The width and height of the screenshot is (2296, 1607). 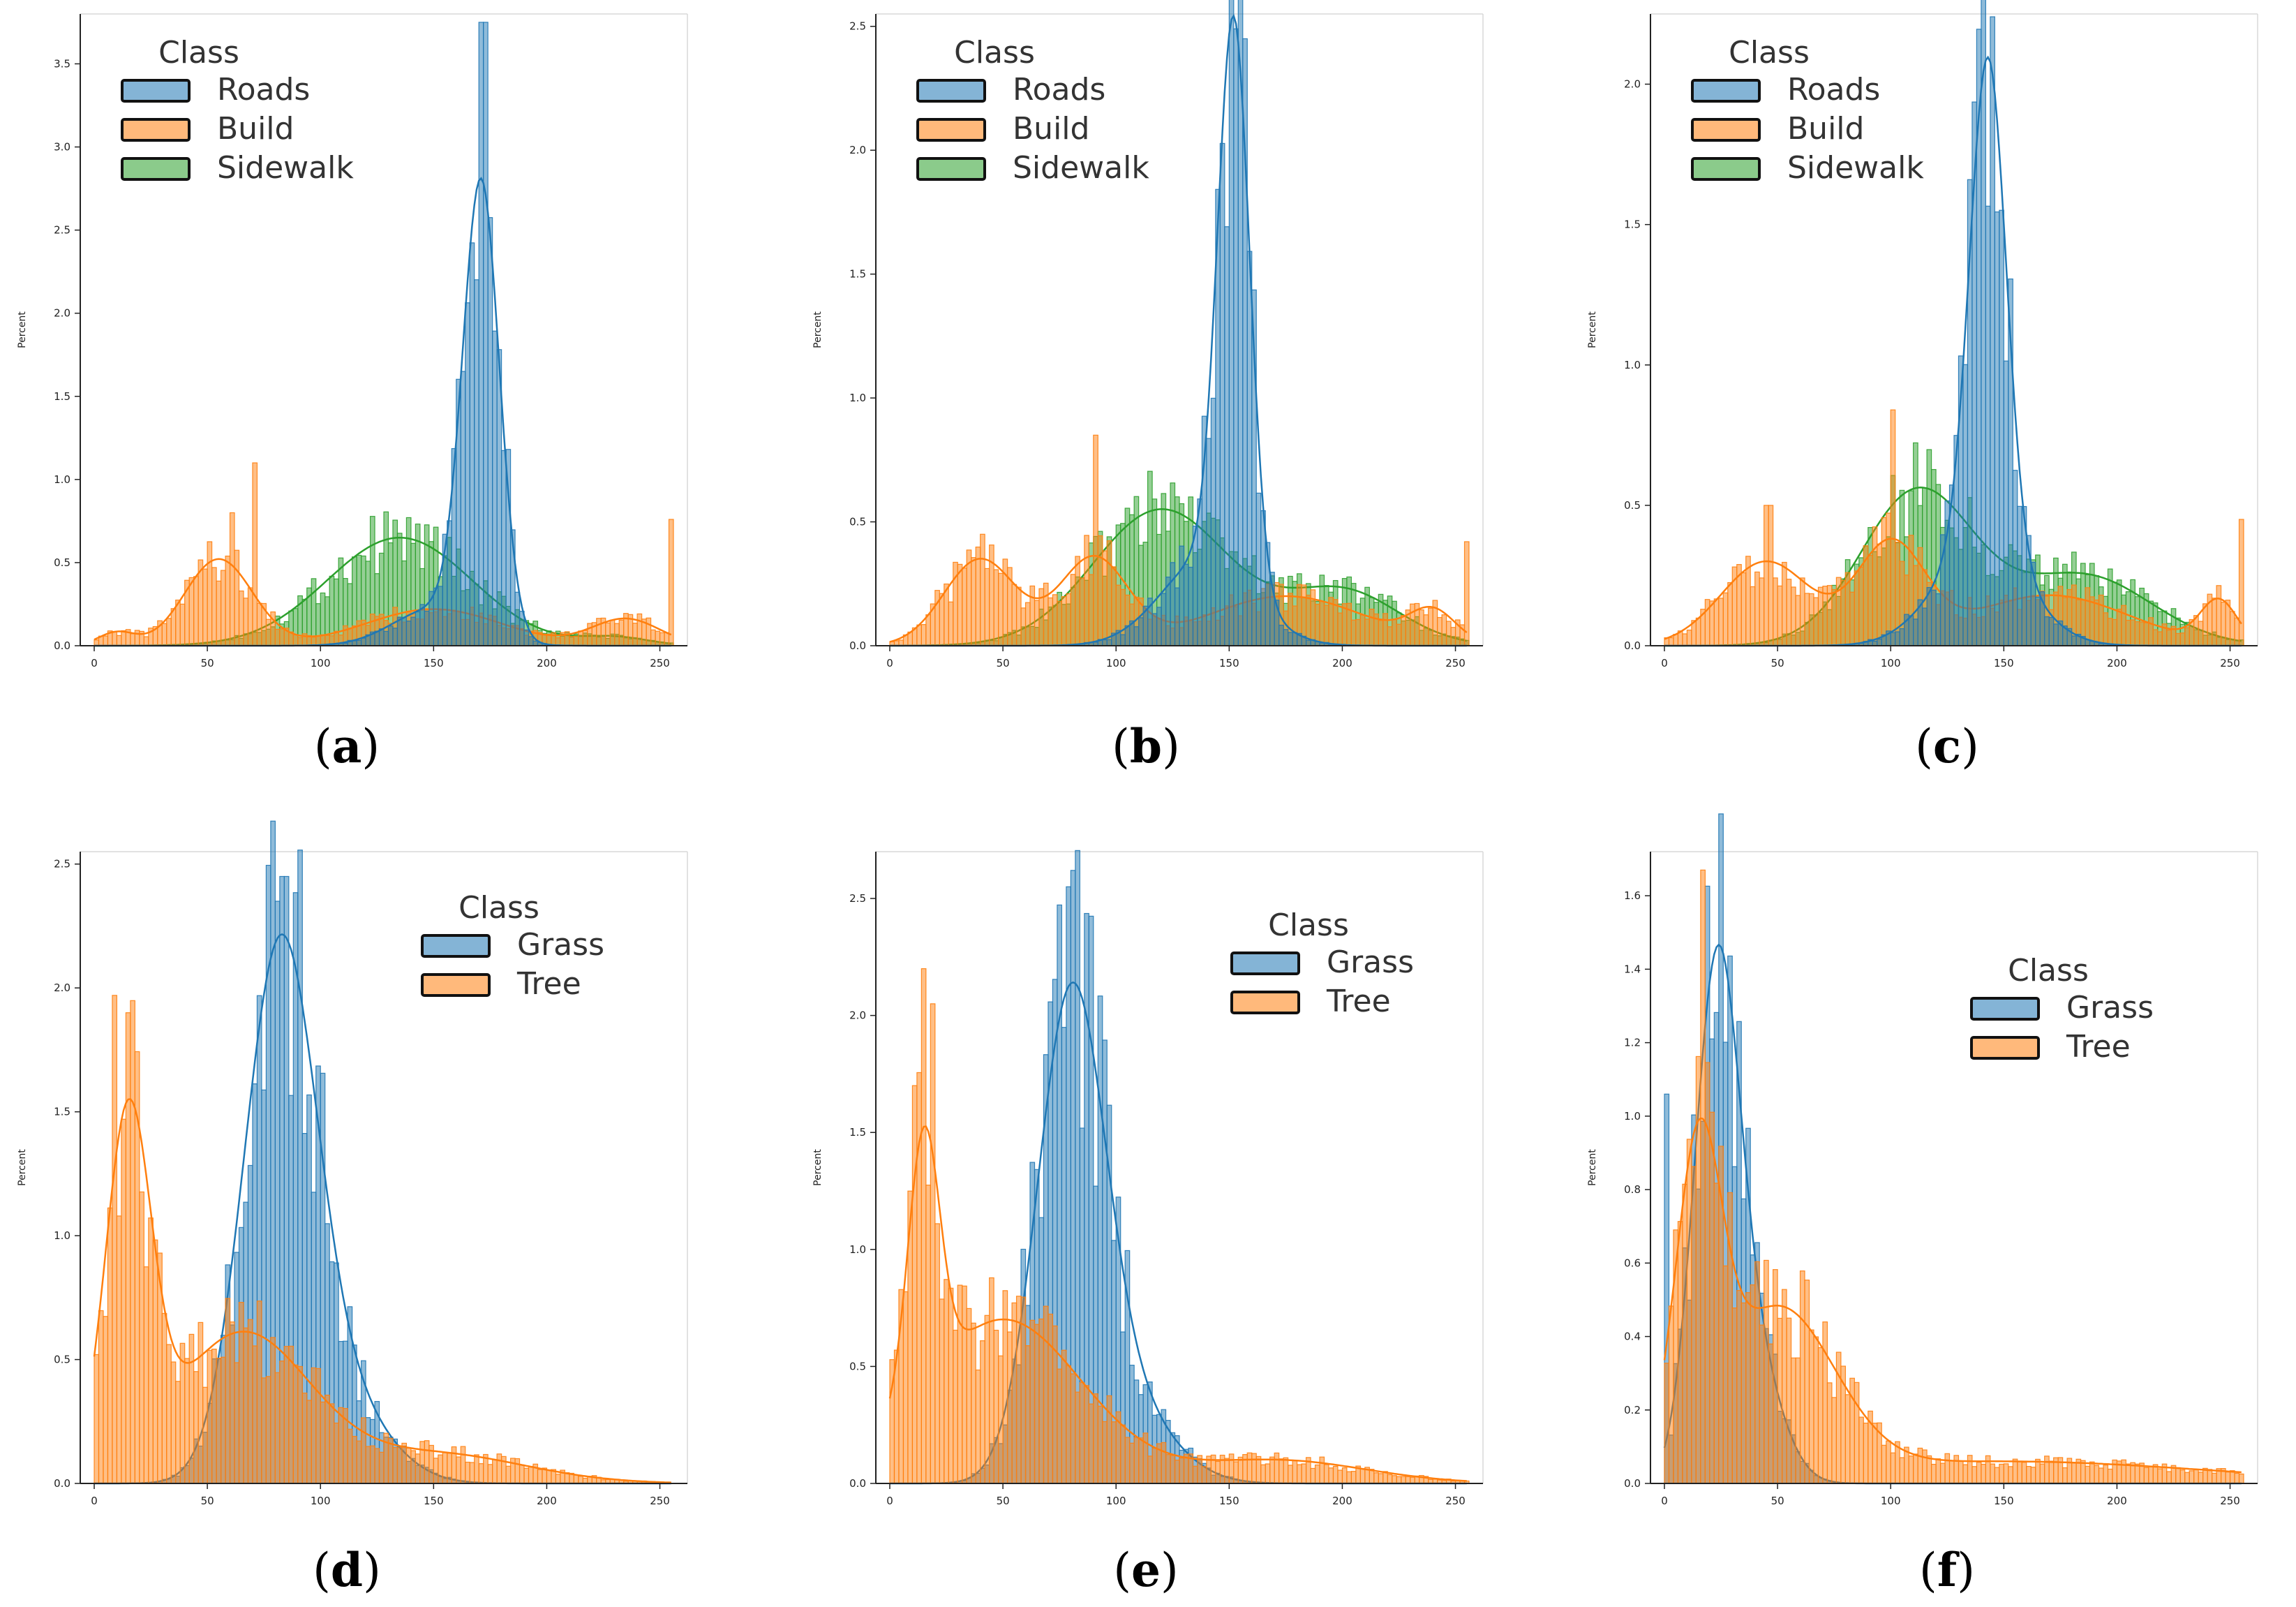 I want to click on y-tick-label: 0.8, so click(x=1632, y=1189).